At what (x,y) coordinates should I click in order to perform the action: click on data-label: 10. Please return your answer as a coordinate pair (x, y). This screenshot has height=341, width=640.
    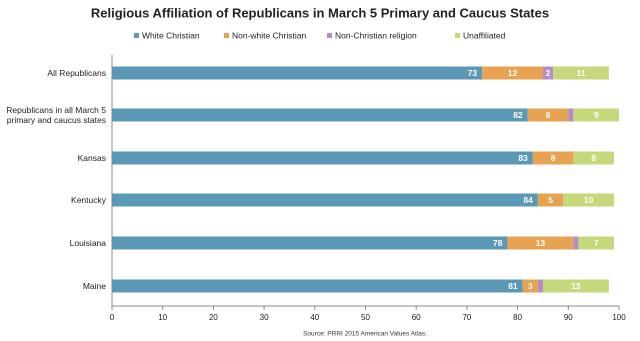
    Looking at the image, I should click on (589, 200).